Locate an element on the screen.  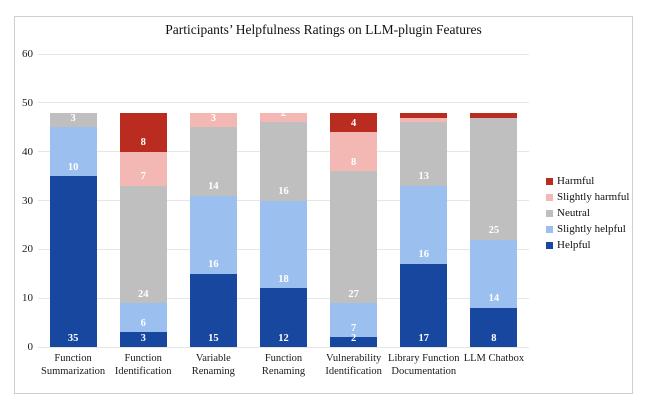
segment-value-label: 27 is located at coordinates (353, 294).